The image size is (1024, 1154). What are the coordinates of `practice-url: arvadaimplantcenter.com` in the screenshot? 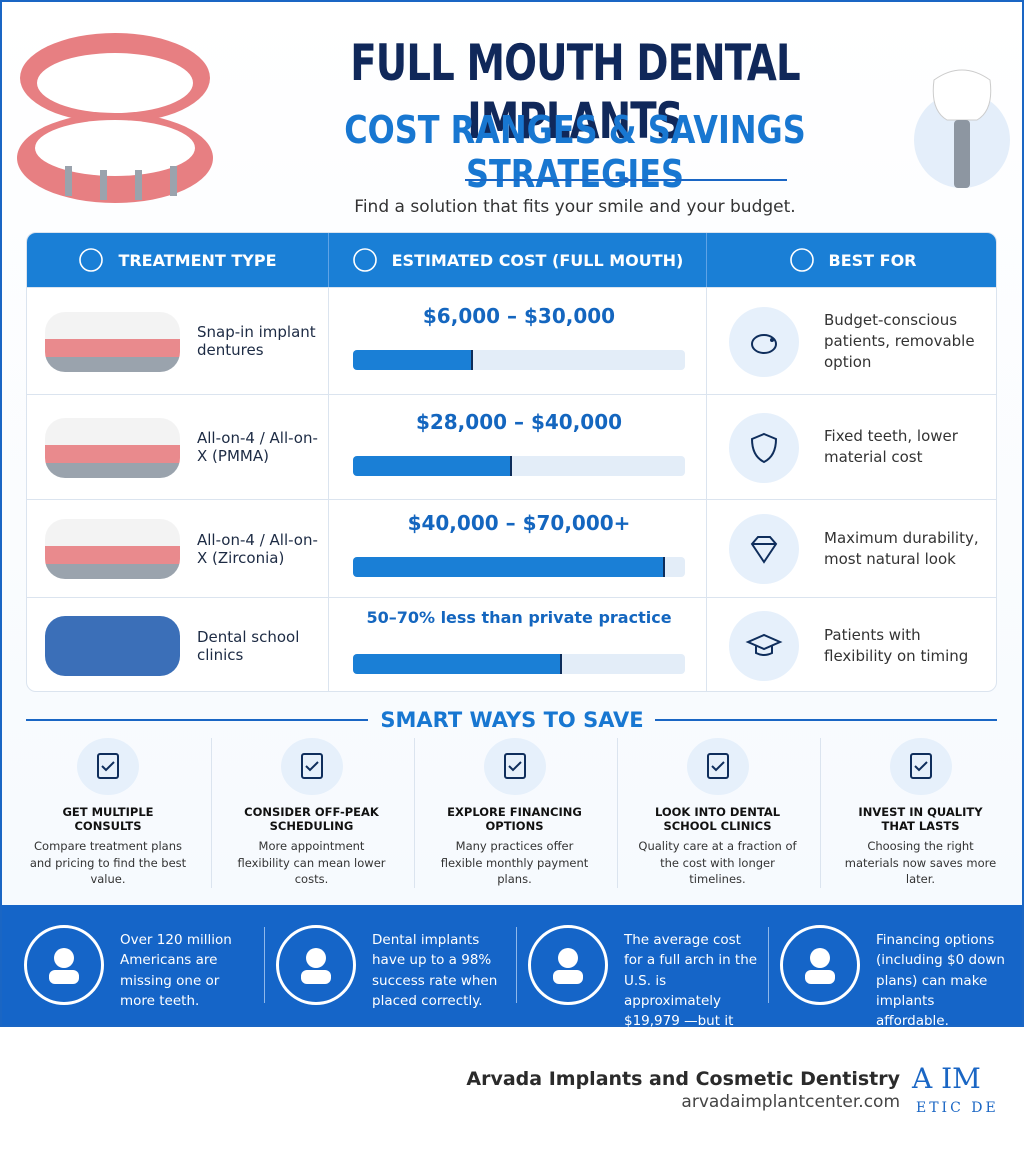 It's located at (790, 1102).